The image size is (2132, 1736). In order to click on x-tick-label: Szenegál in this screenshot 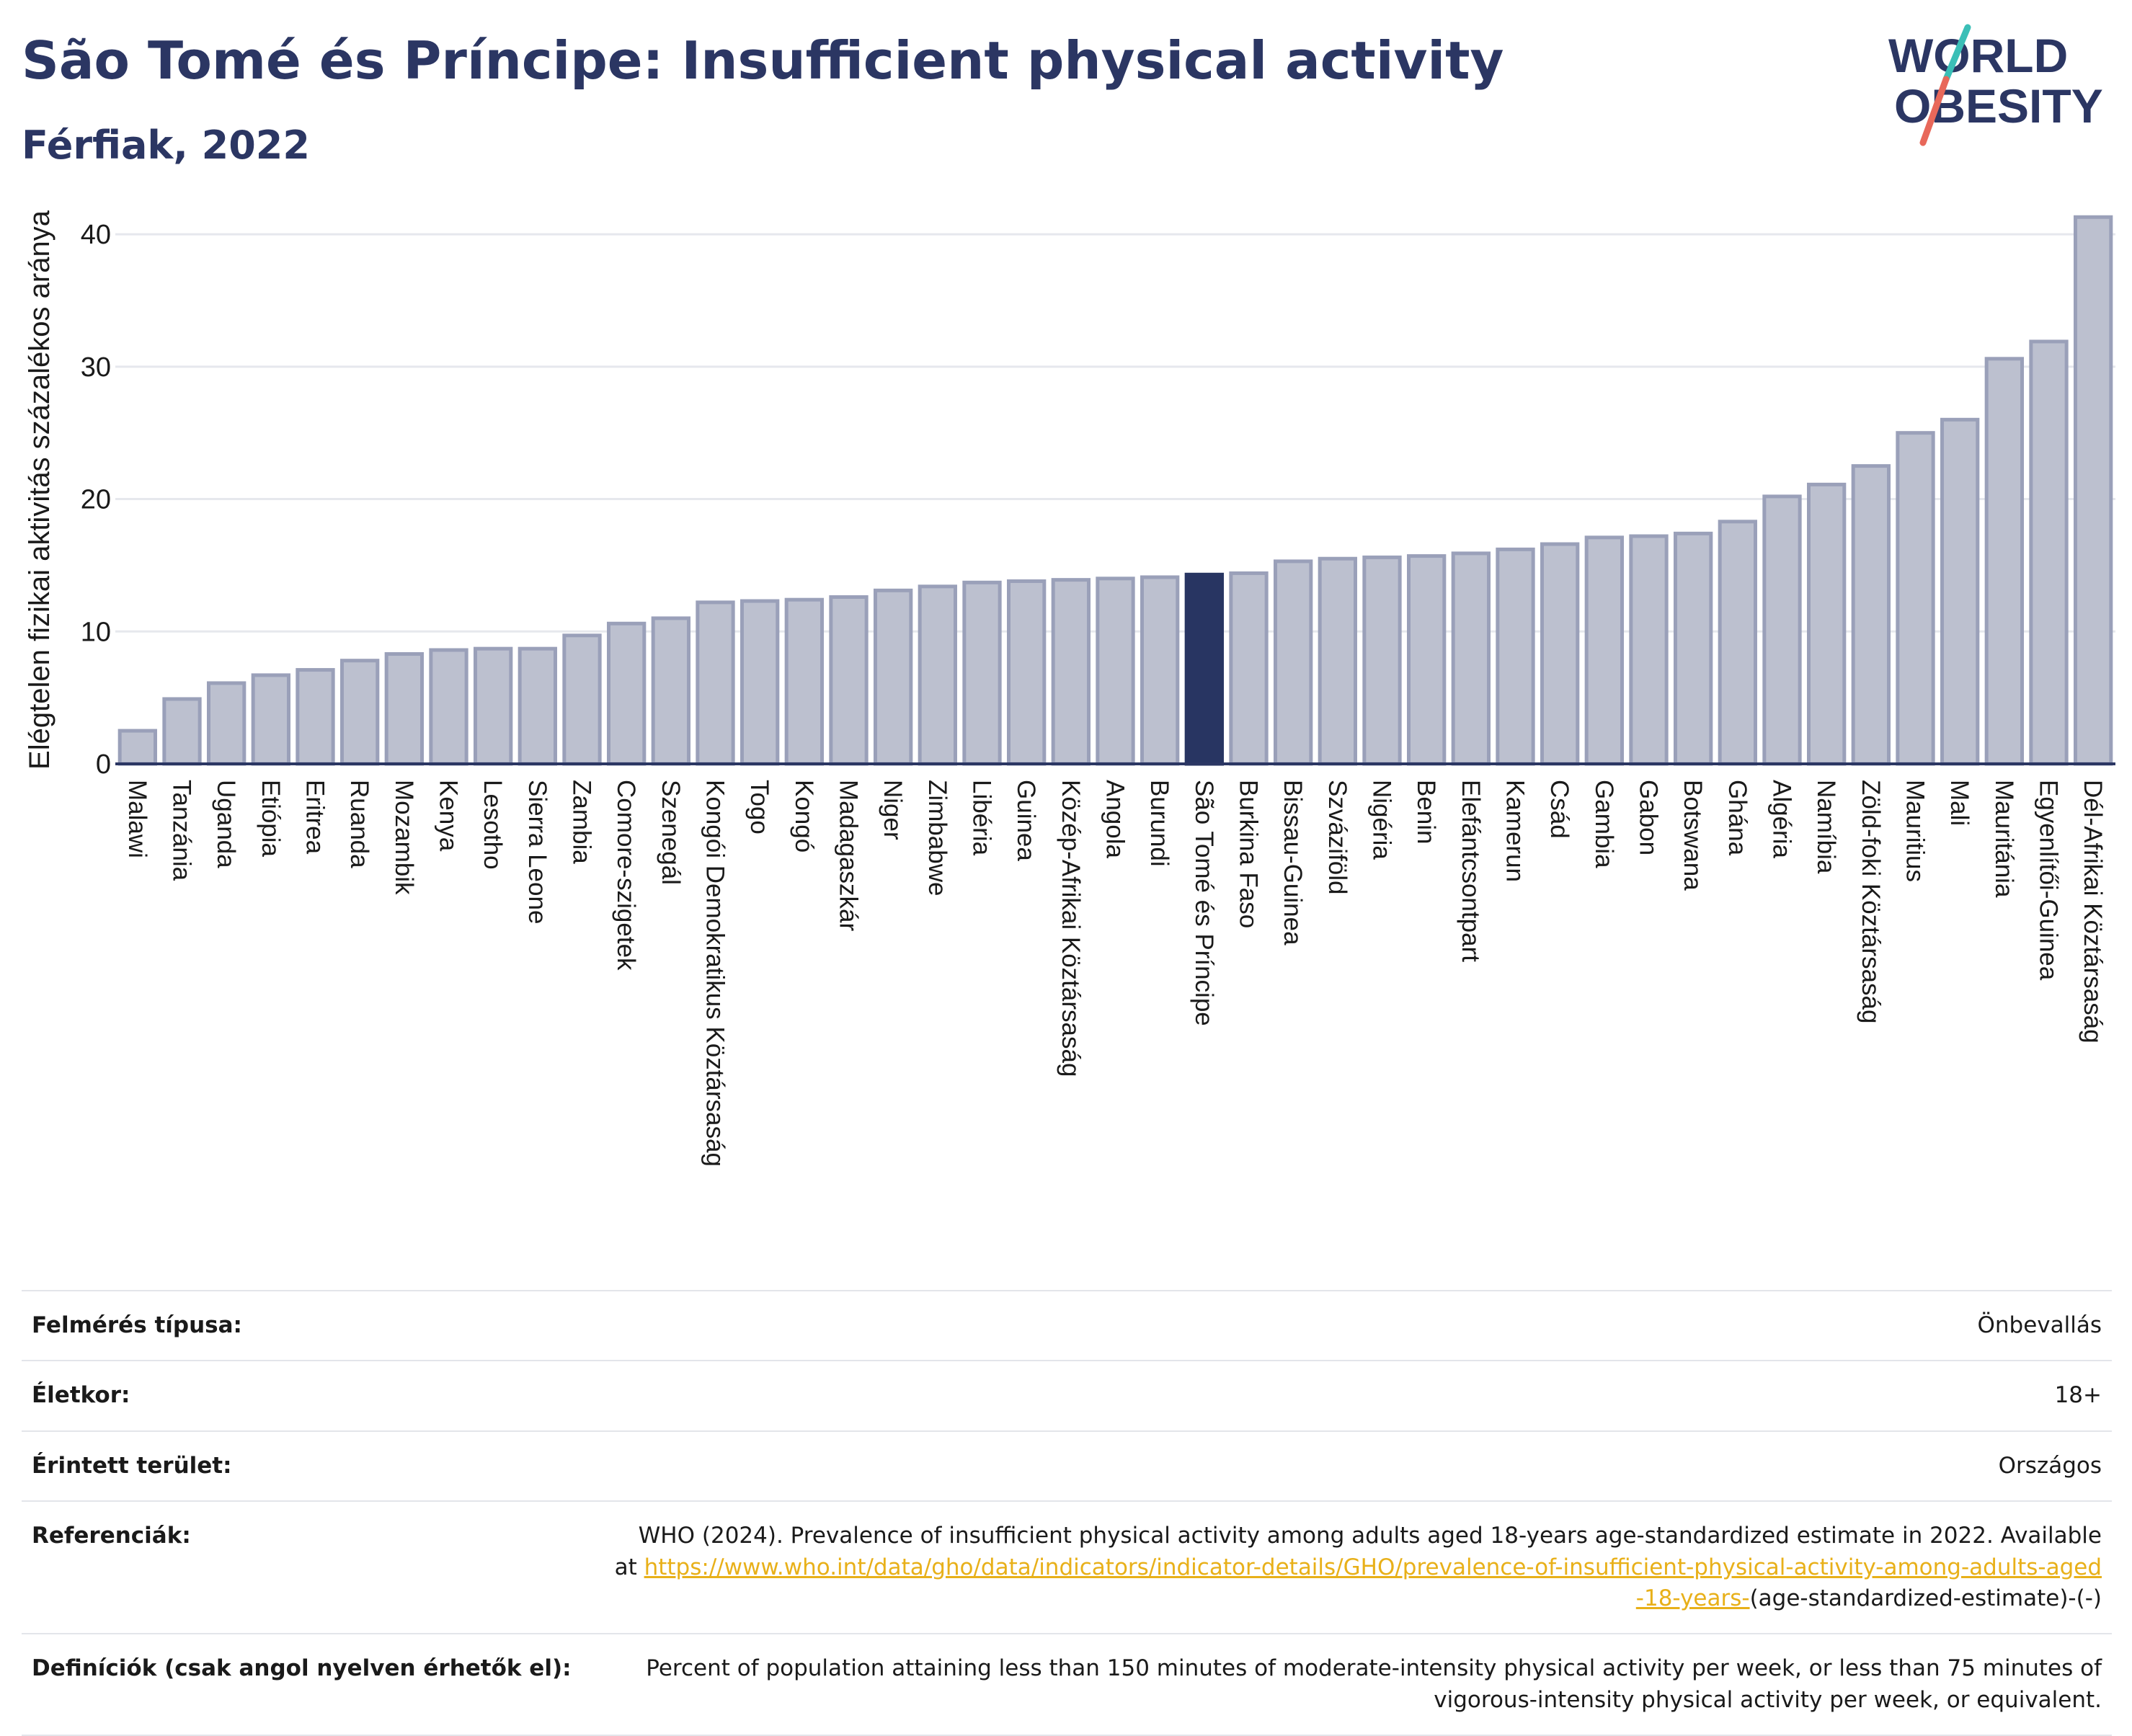, I will do `click(671, 833)`.